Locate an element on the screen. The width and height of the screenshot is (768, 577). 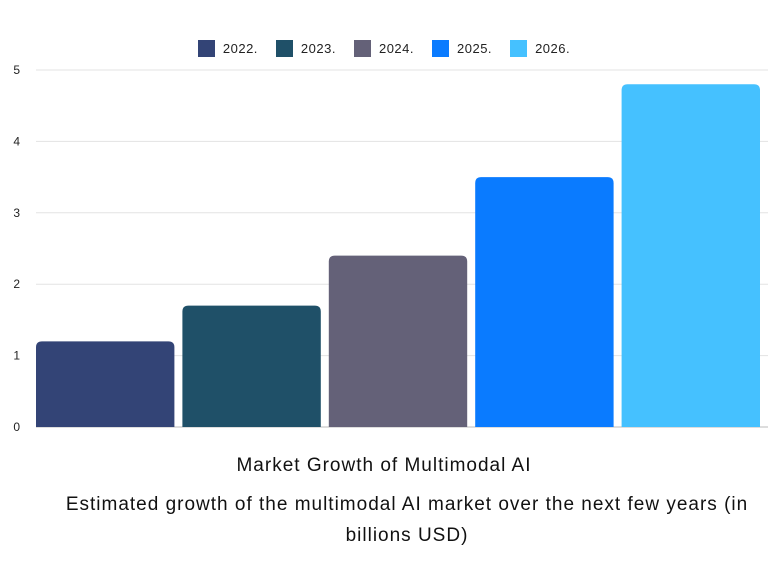
legend-item: 2025. is located at coordinates (462, 48).